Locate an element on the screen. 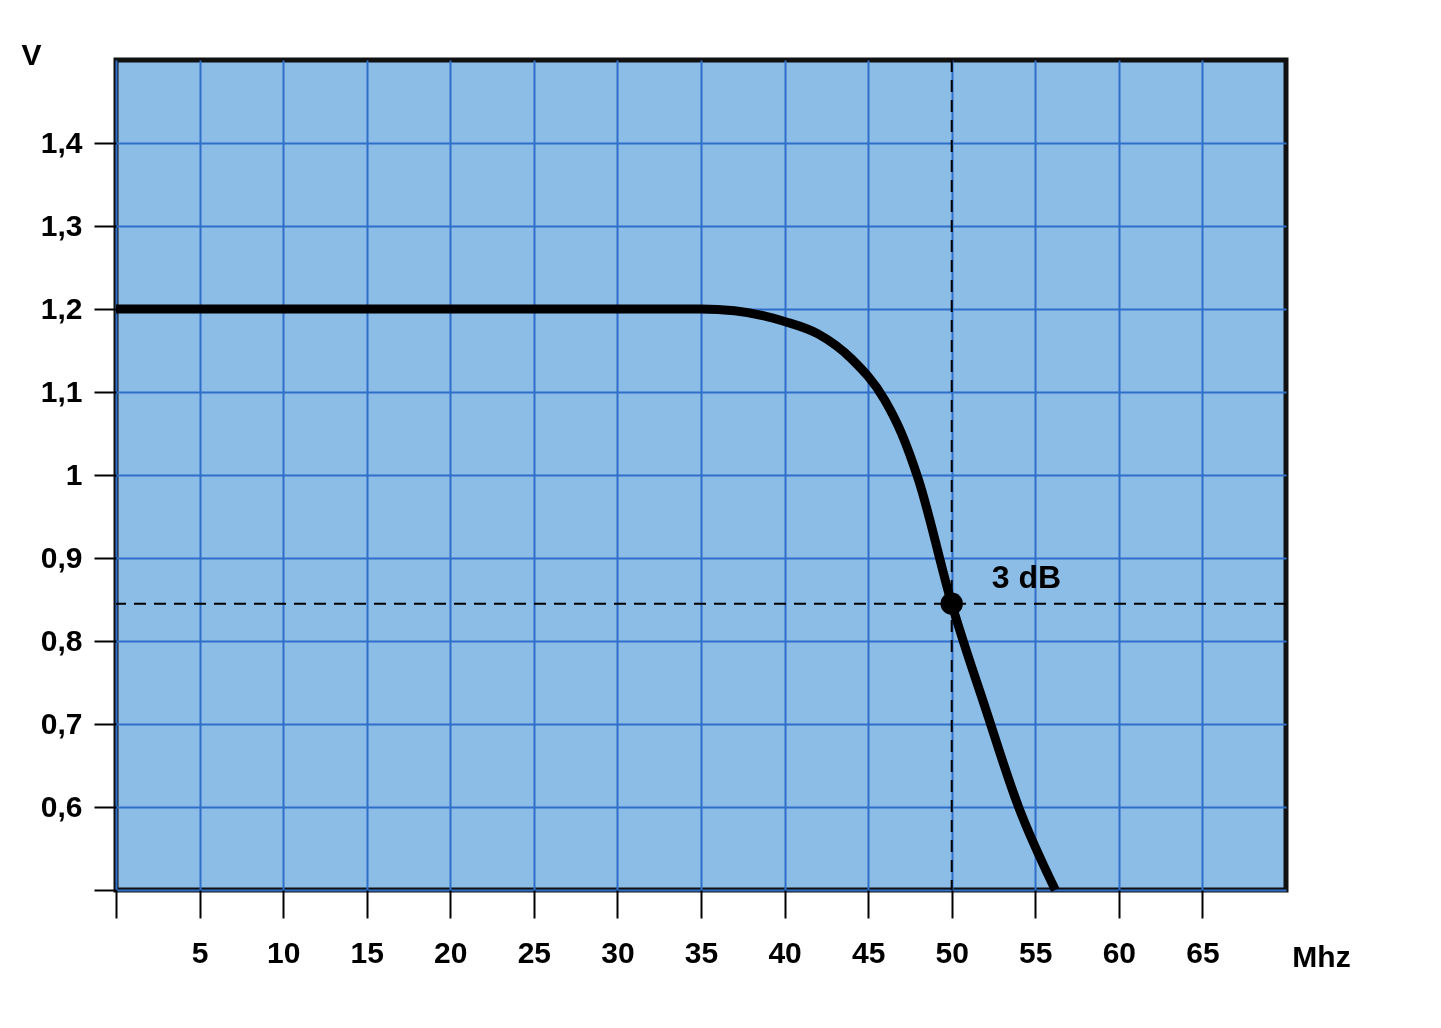  y-tick-label: 0,8 is located at coordinates (61, 640).